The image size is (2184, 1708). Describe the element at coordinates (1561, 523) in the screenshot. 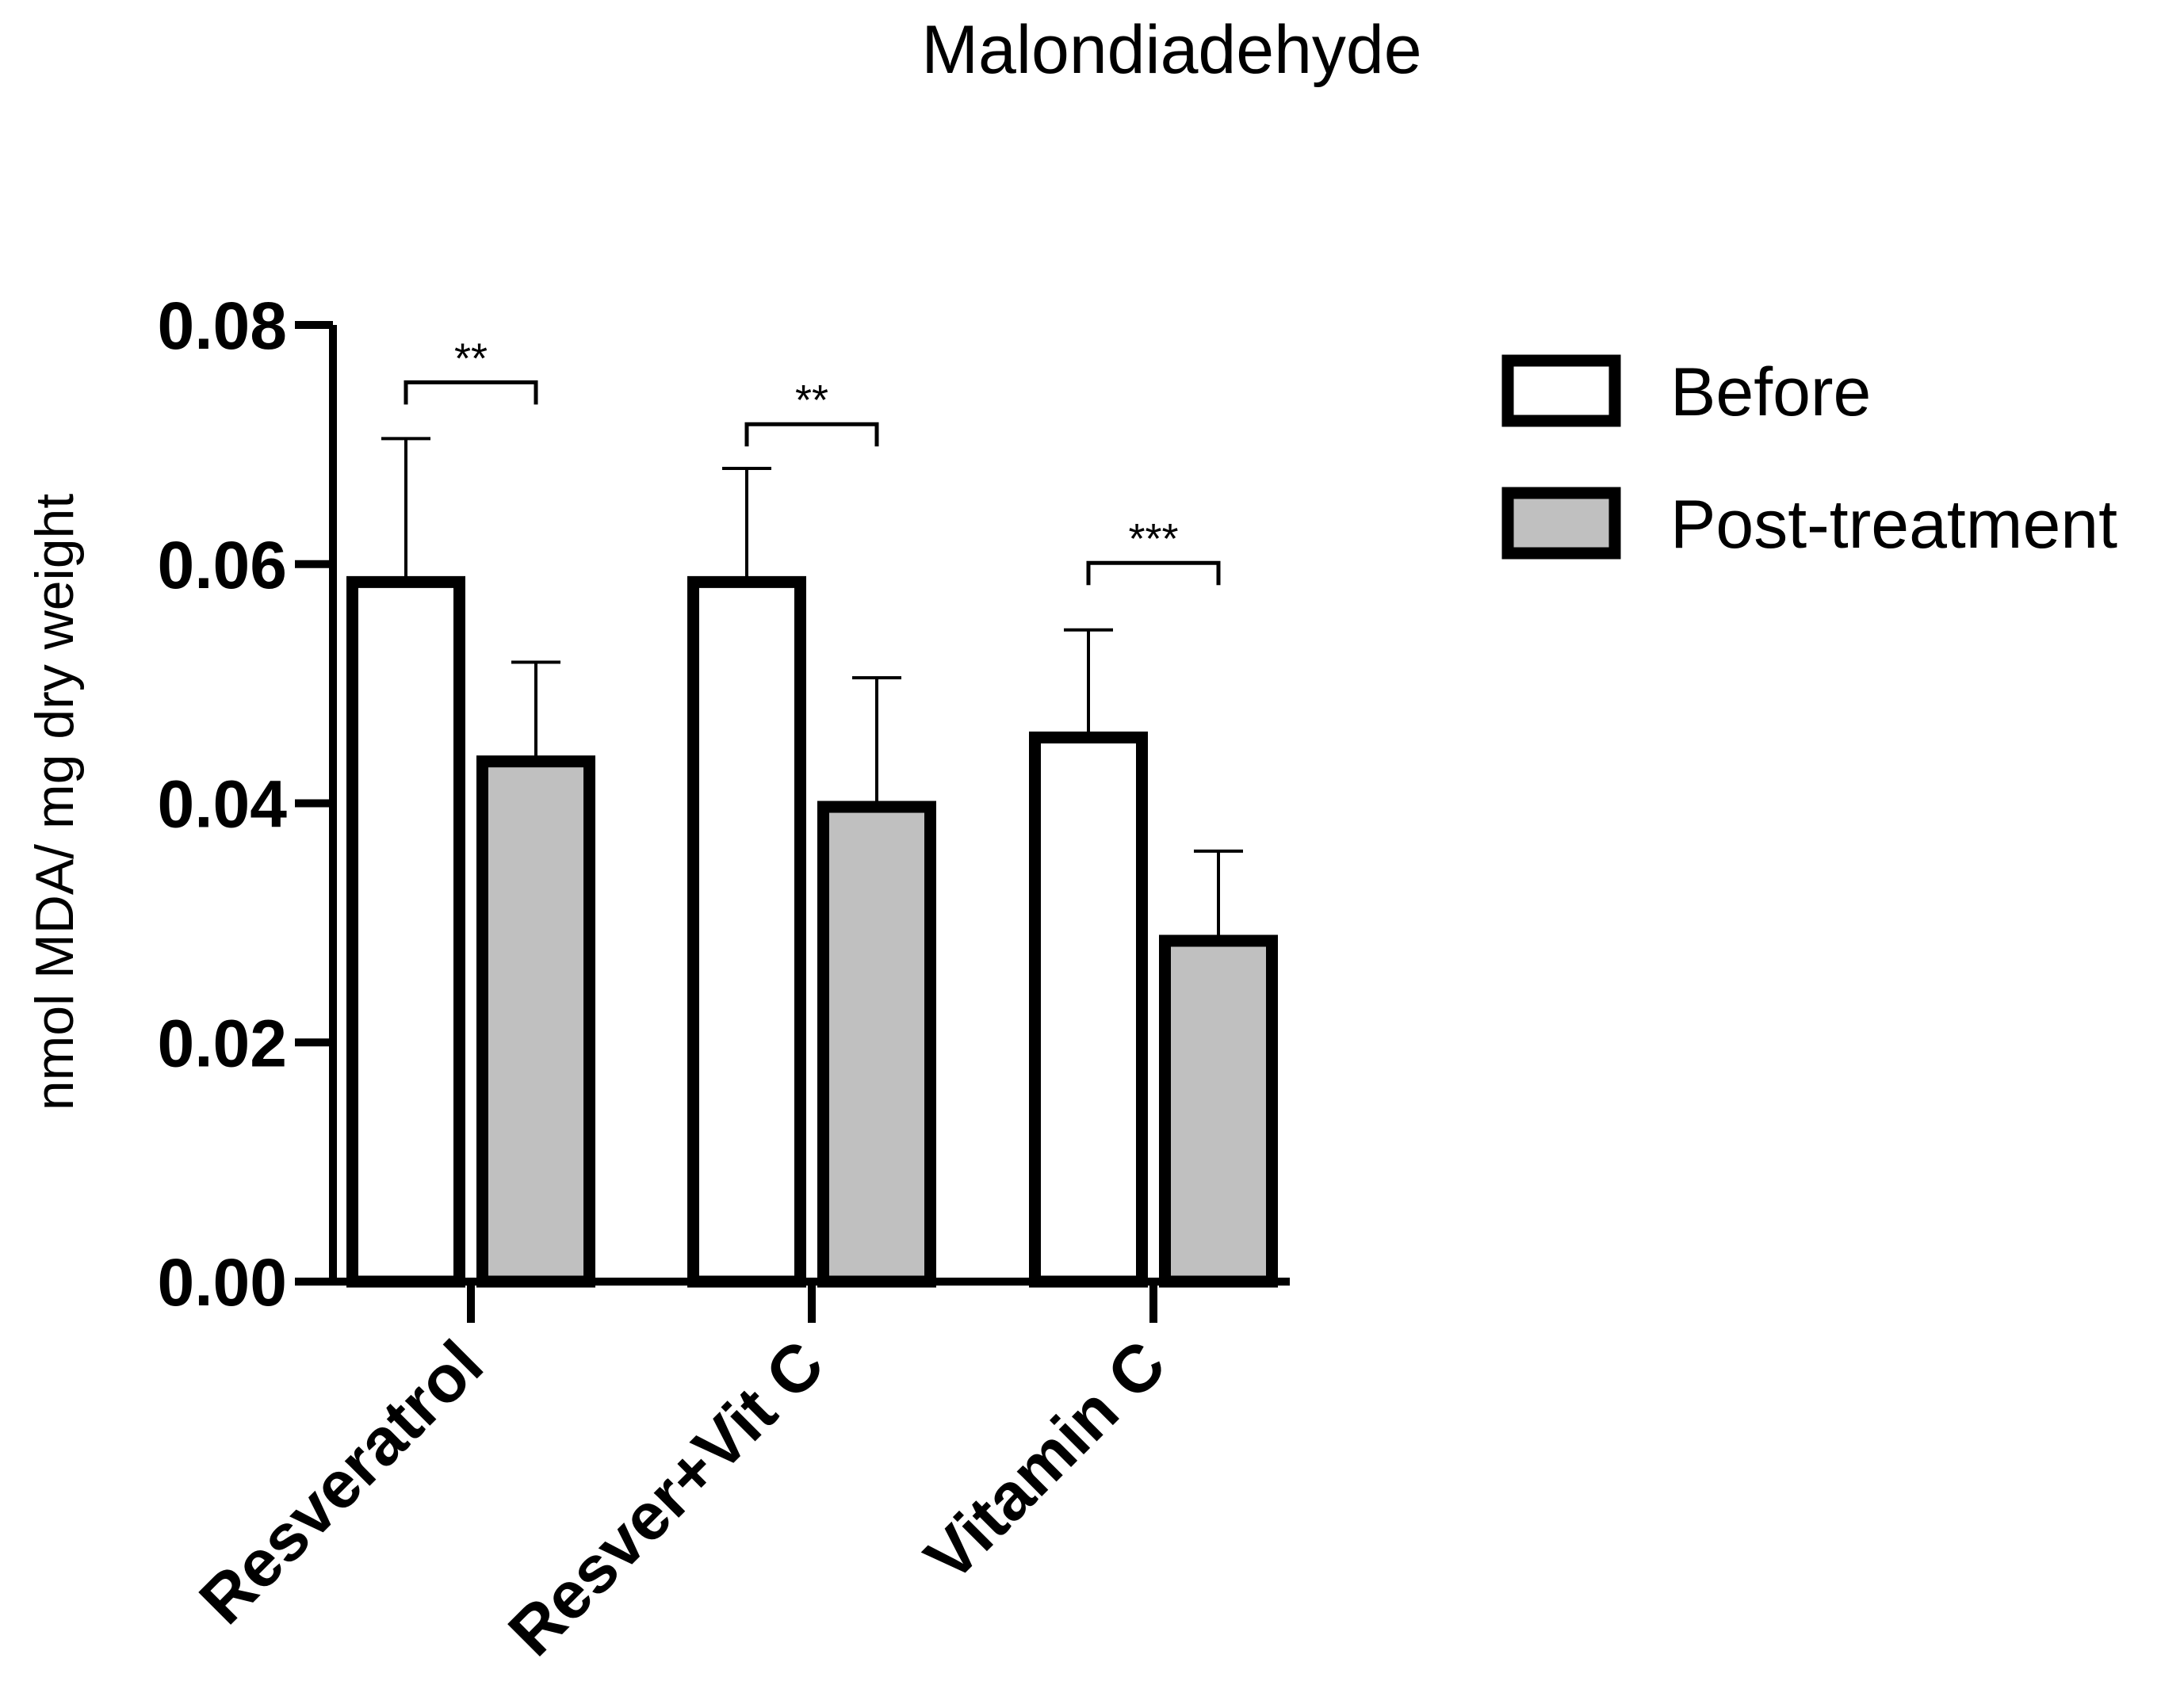

I see `legend-swatch-post-treatment` at that location.